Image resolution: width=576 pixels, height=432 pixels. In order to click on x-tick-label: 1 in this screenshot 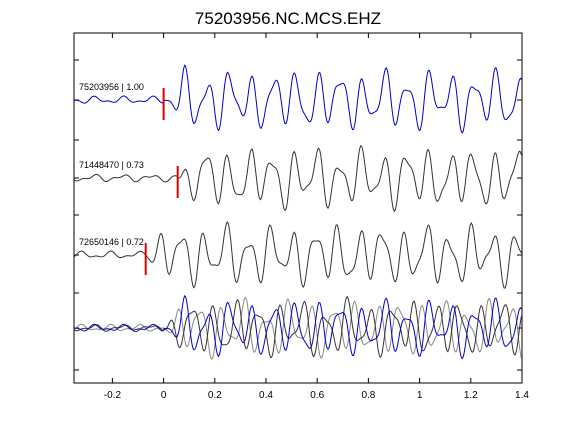, I will do `click(420, 395)`.